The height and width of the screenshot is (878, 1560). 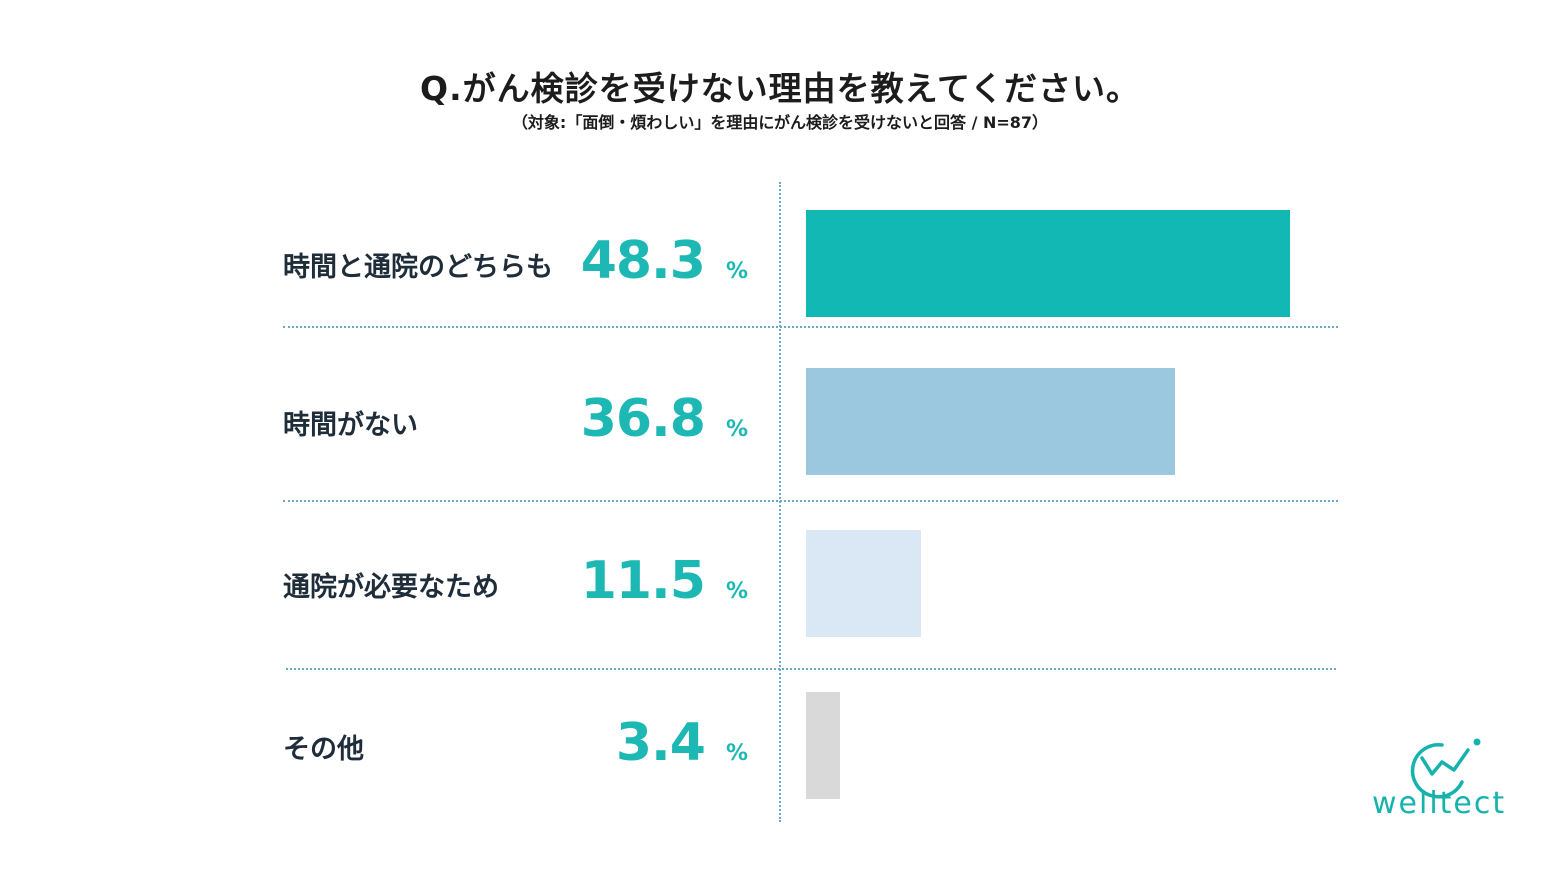 I want to click on value-label: 36.8, so click(x=643, y=419).